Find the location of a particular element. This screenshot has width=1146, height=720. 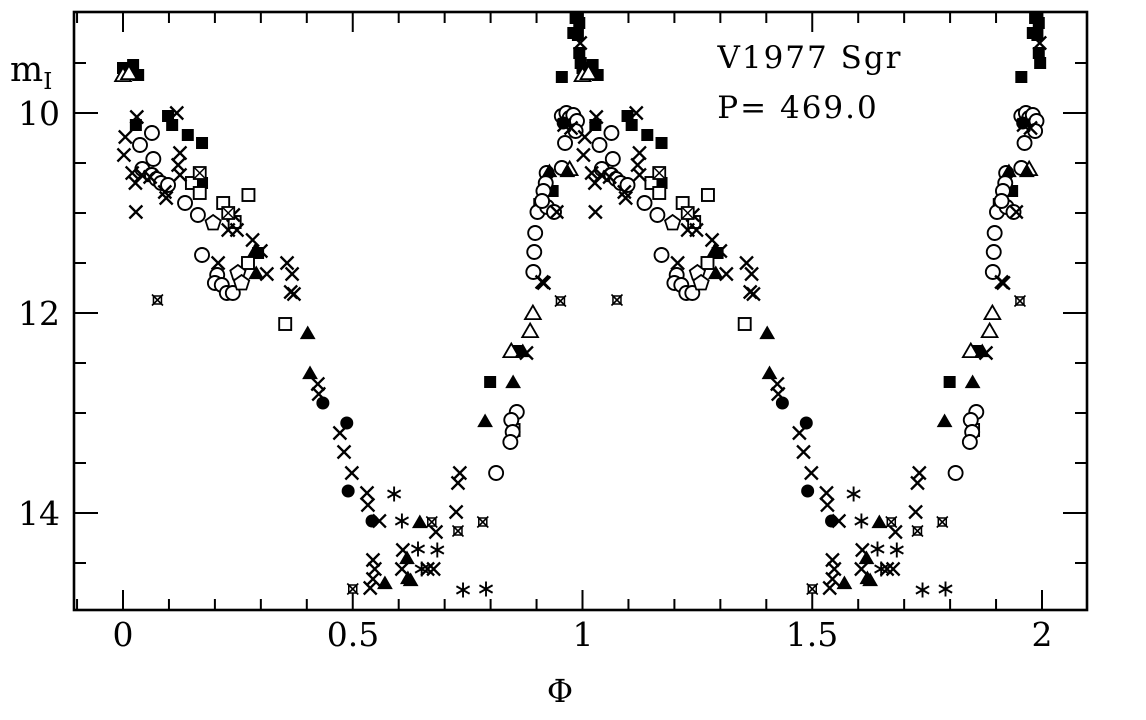

y-axis-label: mI is located at coordinates (31, 72).